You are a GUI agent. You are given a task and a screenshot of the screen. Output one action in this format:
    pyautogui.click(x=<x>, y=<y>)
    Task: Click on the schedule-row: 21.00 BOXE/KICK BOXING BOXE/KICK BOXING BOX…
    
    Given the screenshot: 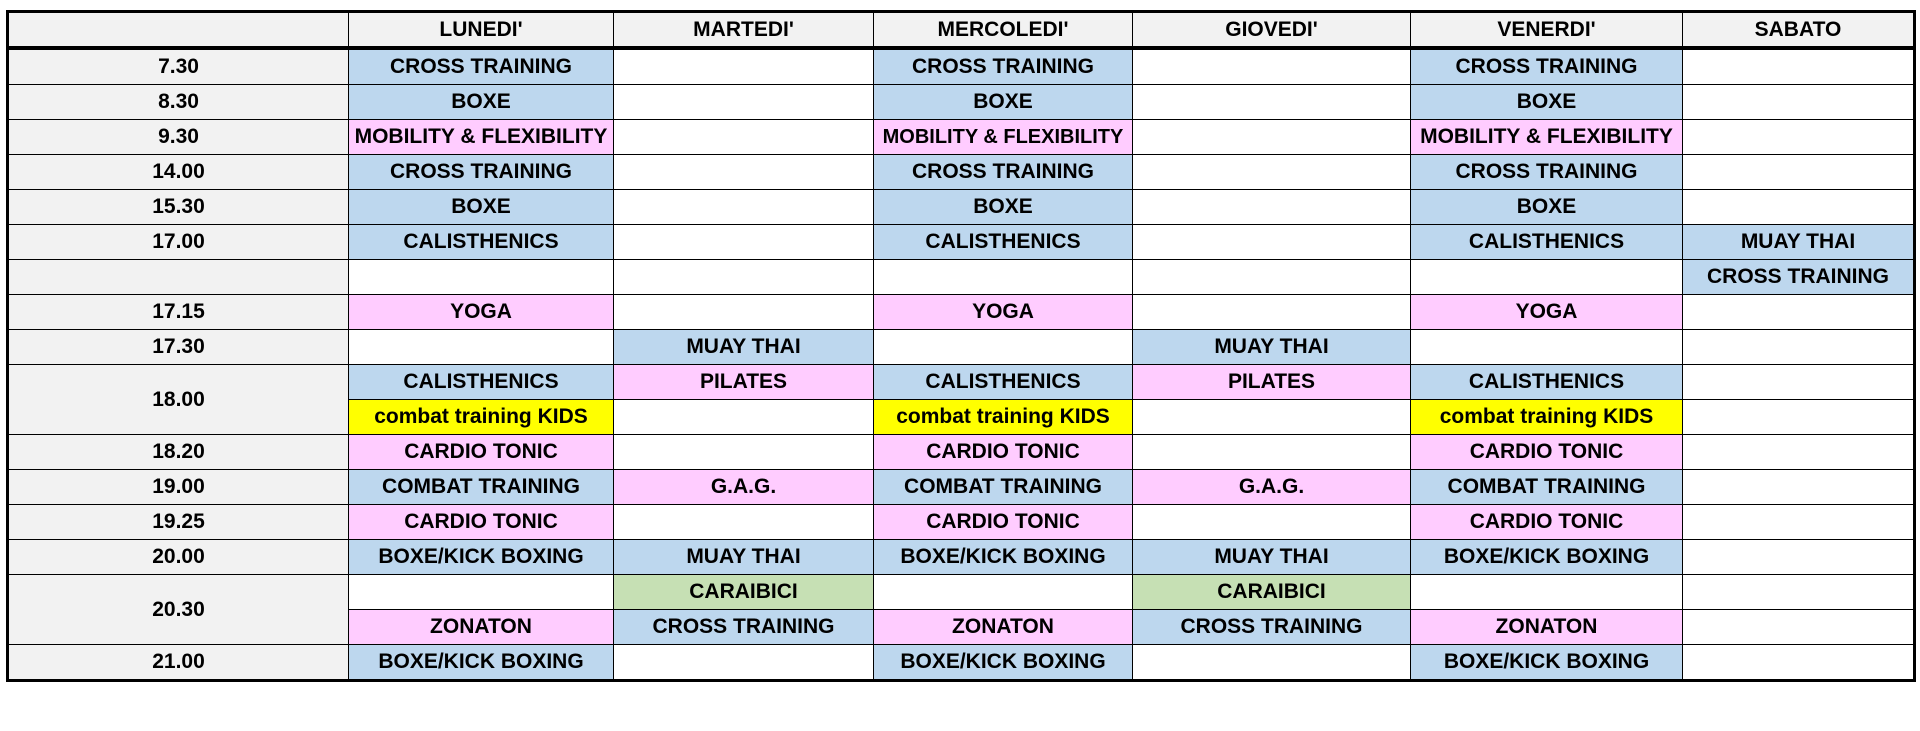 What is the action you would take?
    pyautogui.click(x=961, y=662)
    